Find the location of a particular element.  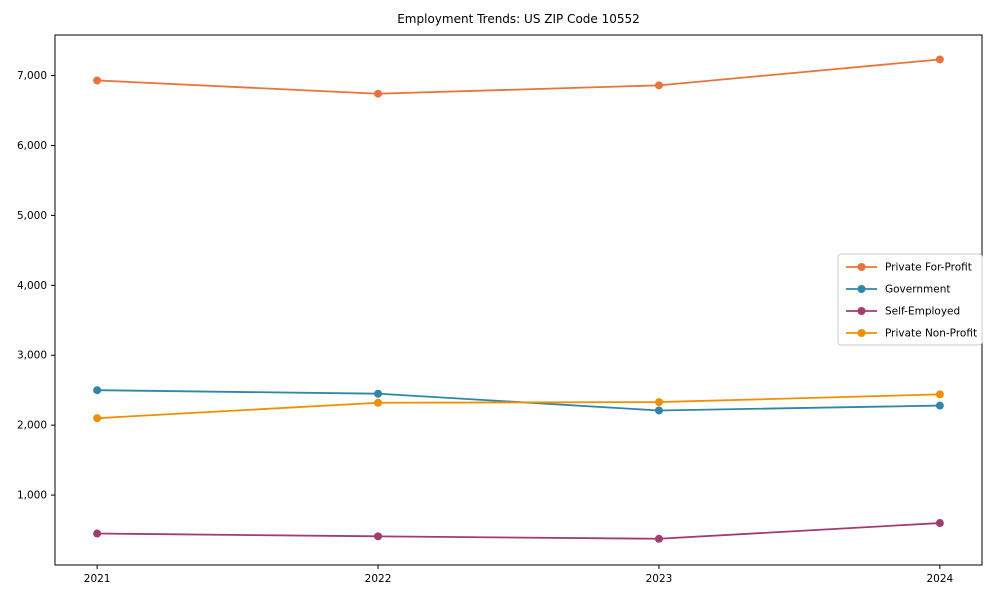

y-tick-label: 7,000 is located at coordinates (32, 76).